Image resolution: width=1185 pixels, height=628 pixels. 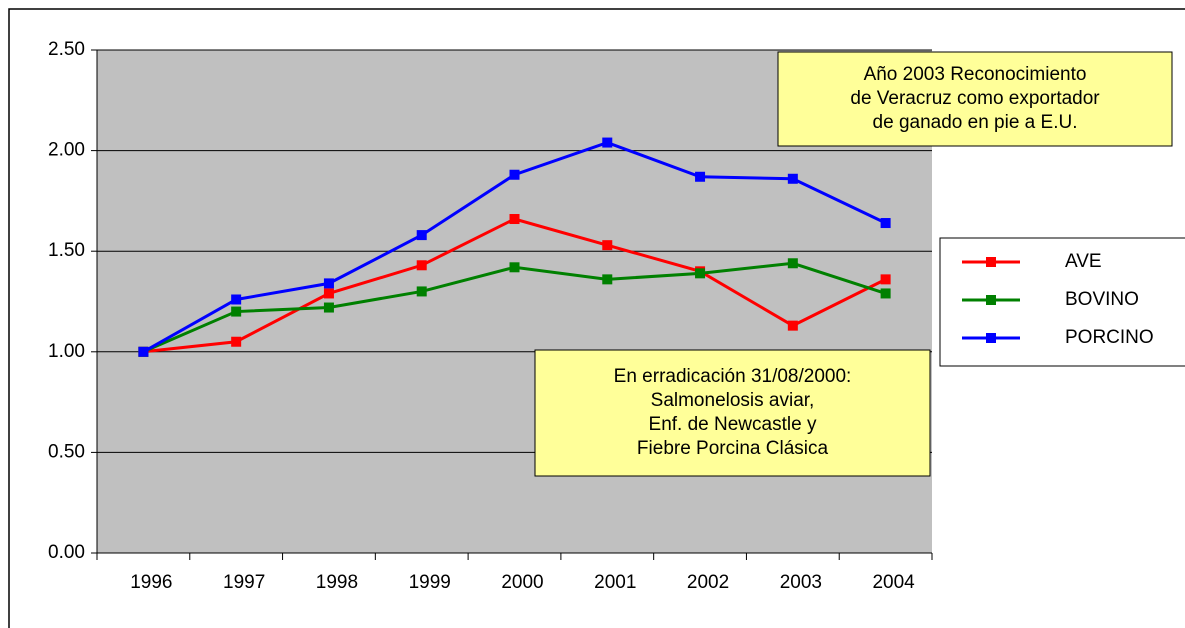 What do you see at coordinates (66, 150) in the screenshot?
I see `y-tick-label: 2.00` at bounding box center [66, 150].